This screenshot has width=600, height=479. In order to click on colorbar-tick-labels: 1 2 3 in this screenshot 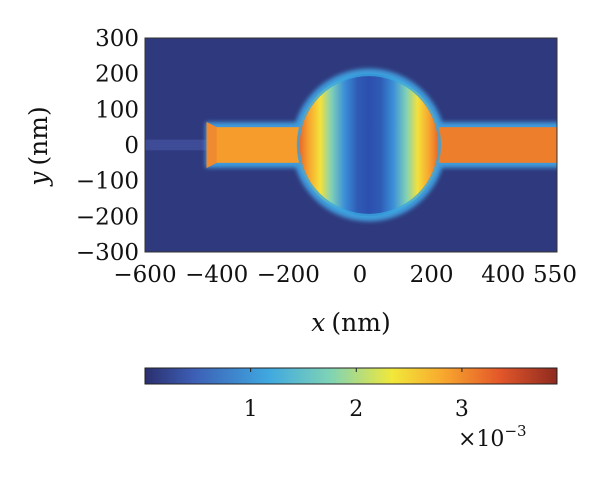, I will do `click(356, 395)`.